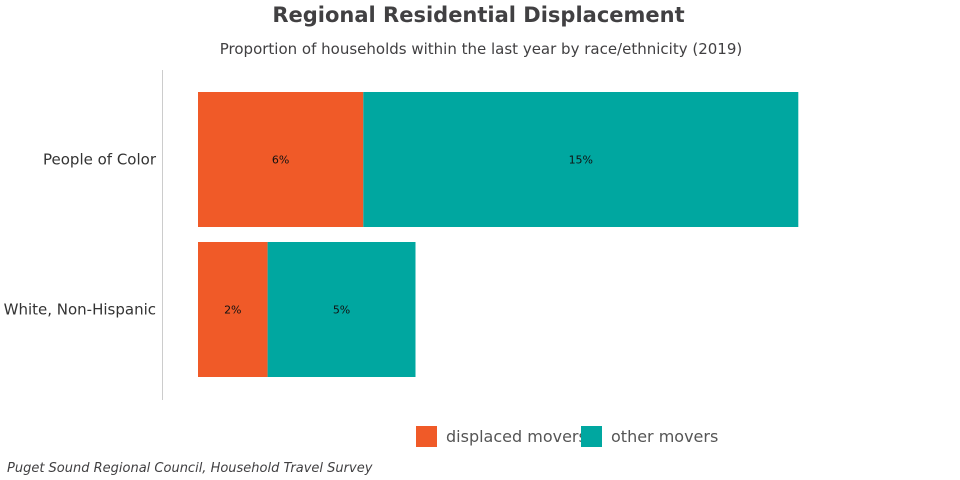 The height and width of the screenshot is (480, 960). Describe the element at coordinates (408, 235) in the screenshot. I see `data-labels: 6% 15% 2% 5%` at that location.